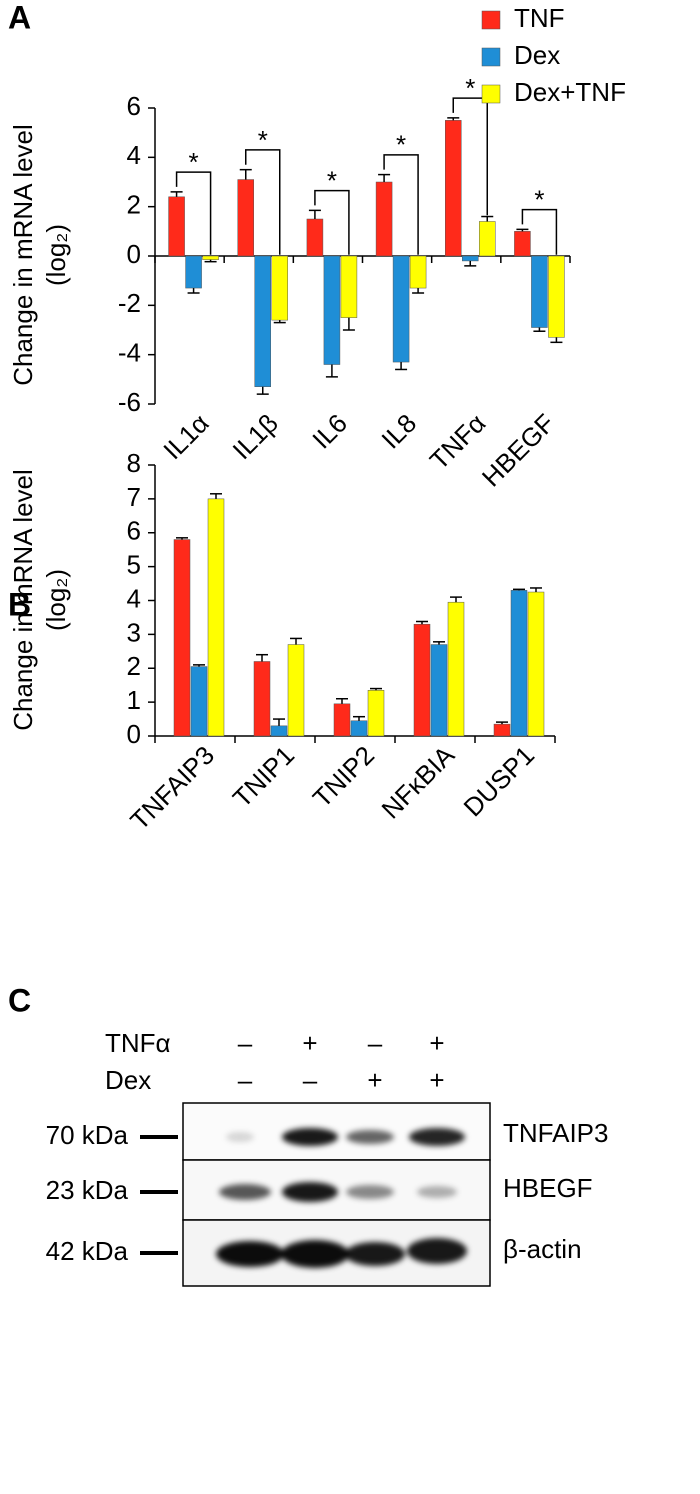 This screenshot has width=700, height=1494. What do you see at coordinates (245, 1080) in the screenshot?
I see `condition-sign: –` at bounding box center [245, 1080].